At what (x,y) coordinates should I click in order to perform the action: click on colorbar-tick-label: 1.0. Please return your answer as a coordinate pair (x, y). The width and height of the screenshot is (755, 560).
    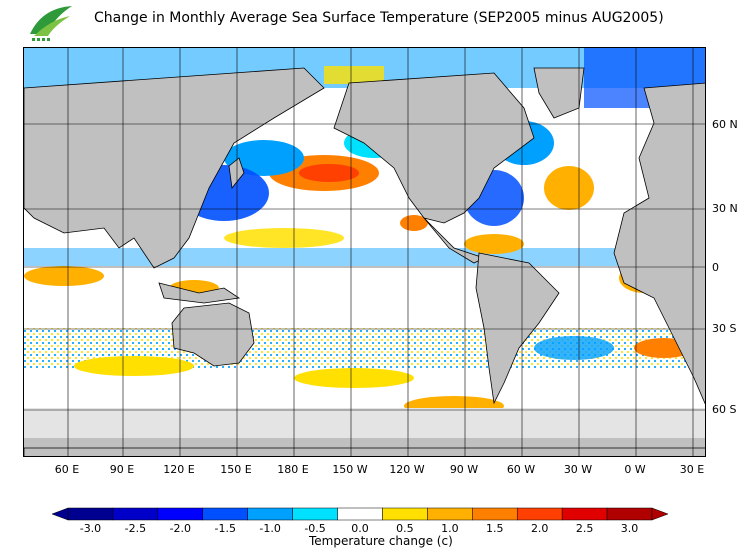
    Looking at the image, I should click on (450, 528).